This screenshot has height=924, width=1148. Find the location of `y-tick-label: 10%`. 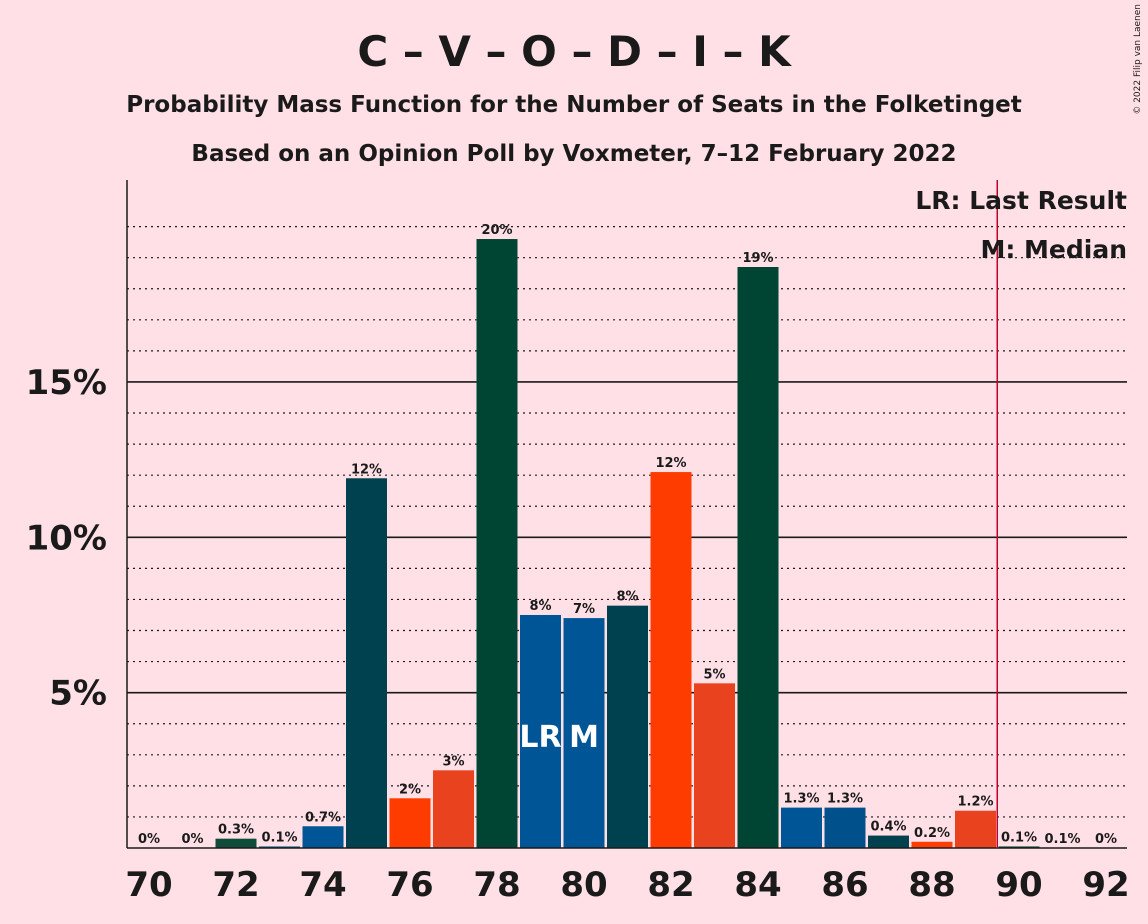

y-tick-label: 10% is located at coordinates (66, 538).